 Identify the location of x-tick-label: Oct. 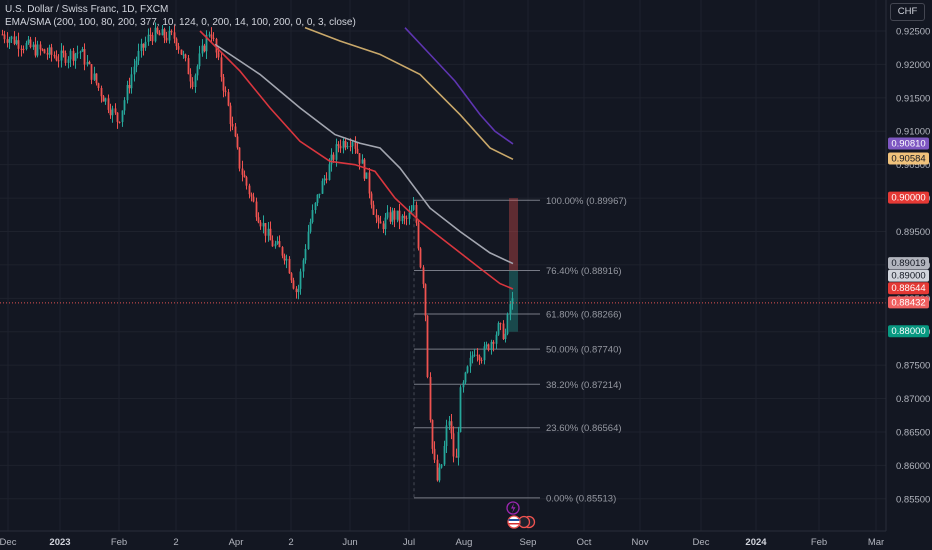
(584, 542).